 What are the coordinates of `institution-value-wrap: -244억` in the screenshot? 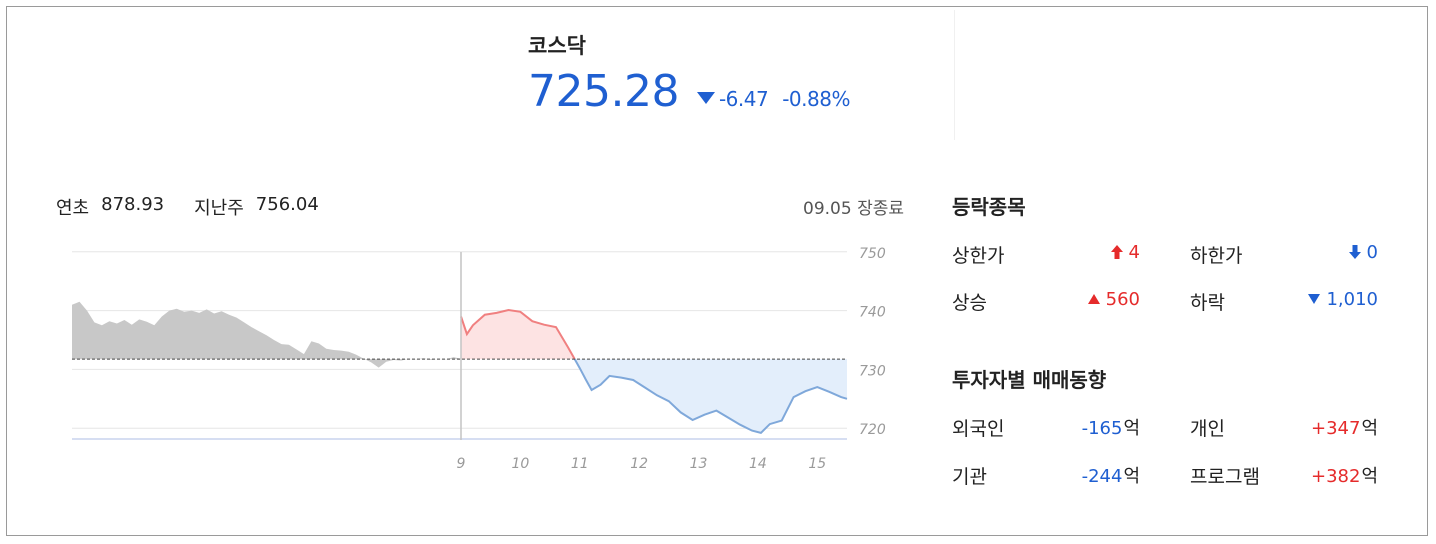 It's located at (1111, 475).